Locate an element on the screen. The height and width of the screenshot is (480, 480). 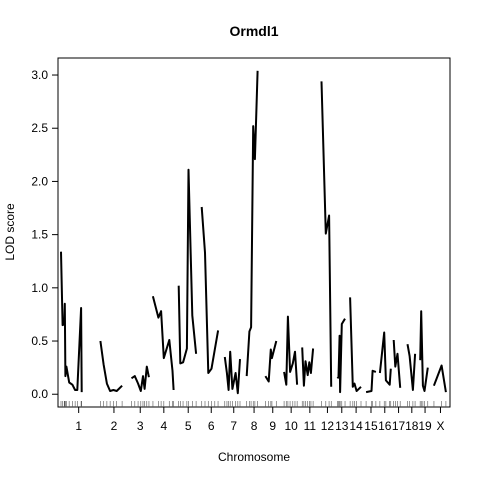
x-tick-label-chr-5: 5 is located at coordinates (188, 426).